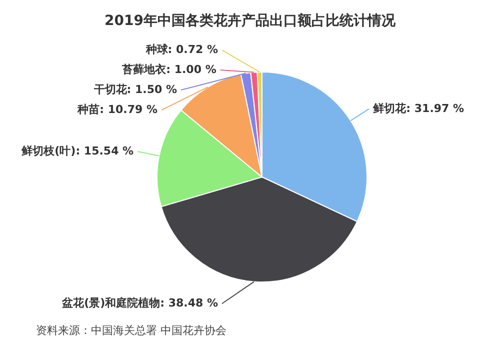 This screenshot has width=500, height=362. I want to click on slice-label: 干切花: 1.50 %, so click(135, 89).